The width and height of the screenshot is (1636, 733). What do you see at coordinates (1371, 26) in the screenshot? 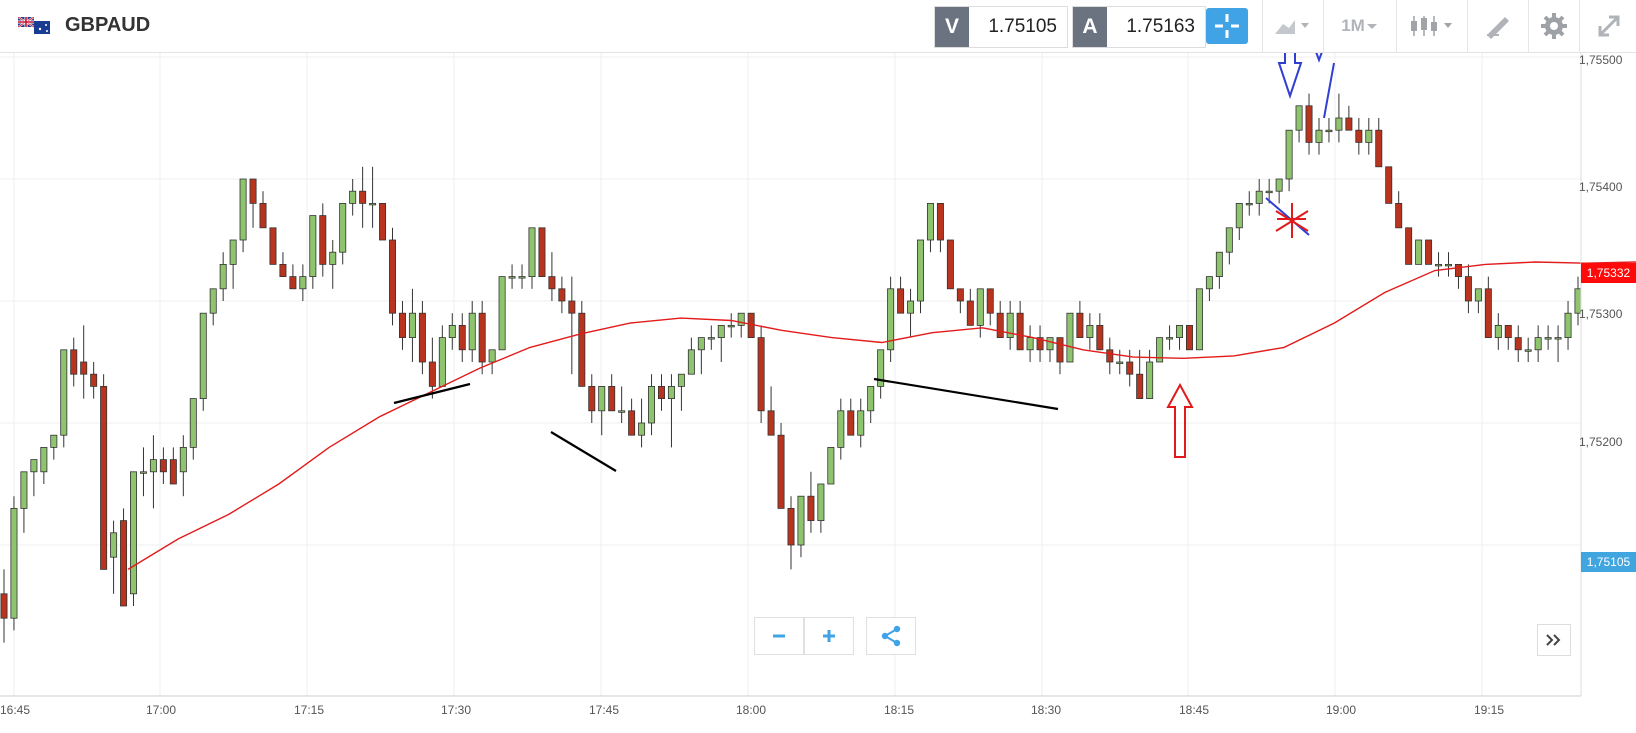
I see `chevron-down-icon` at bounding box center [1371, 26].